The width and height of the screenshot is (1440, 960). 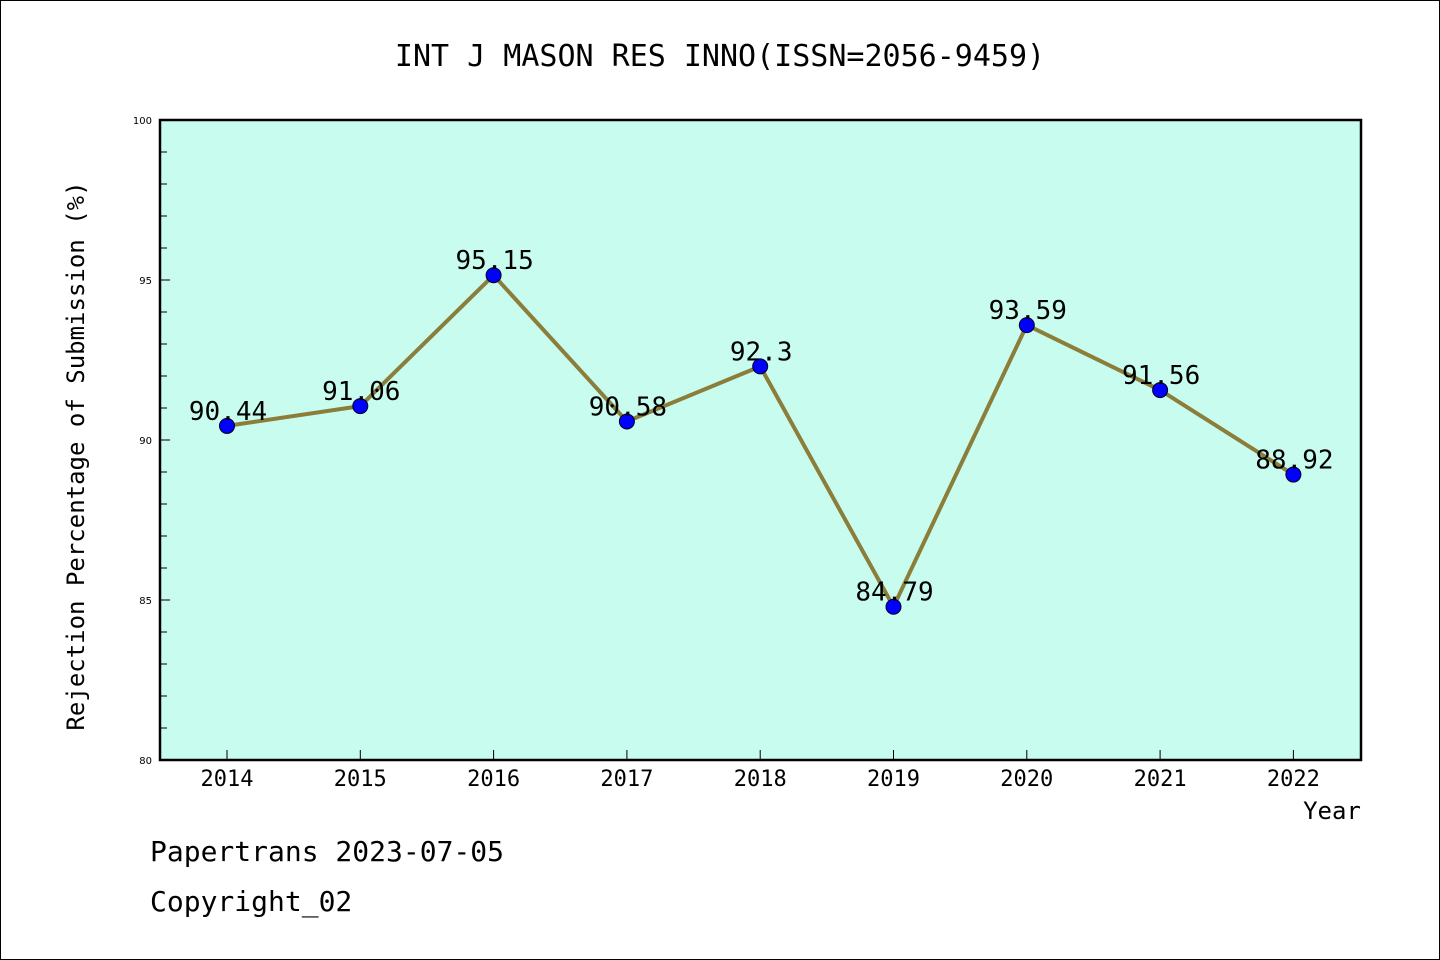 I want to click on x-axis: 2014 2015 2016 2017 2018 2019 2020 2021 2022, so click(x=760, y=771).